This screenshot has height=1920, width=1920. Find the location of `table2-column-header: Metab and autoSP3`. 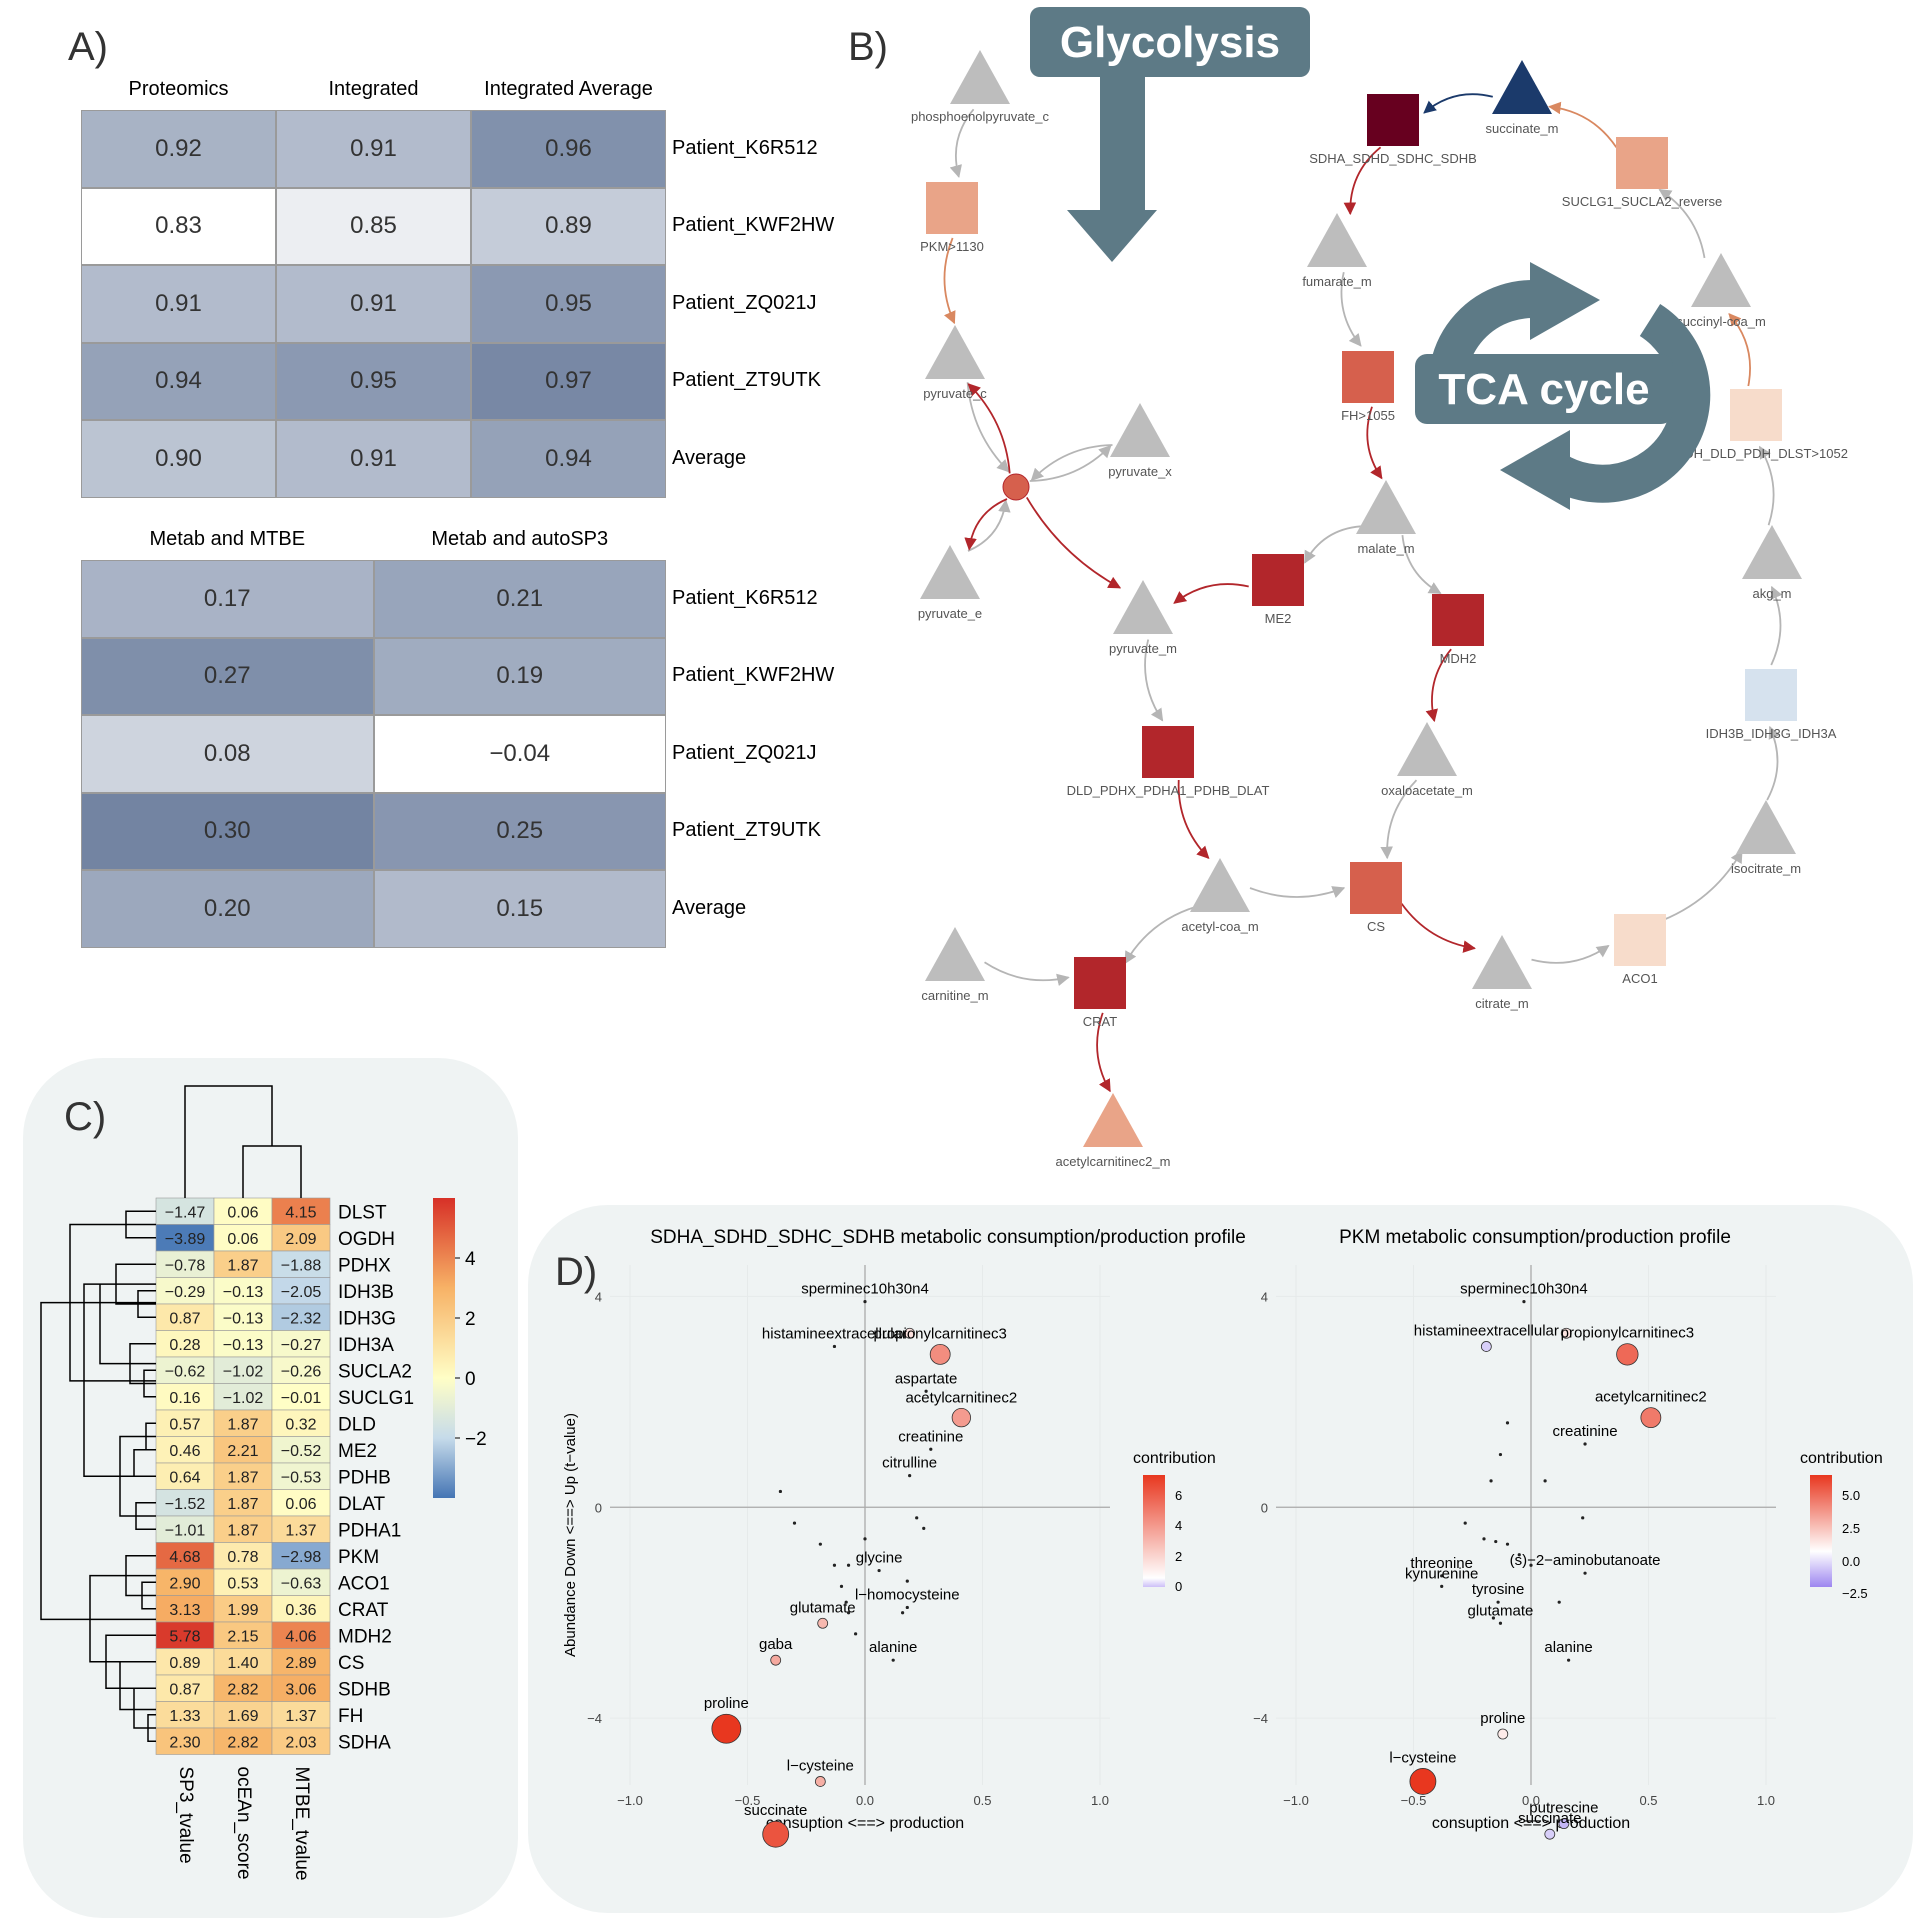

table2-column-header: Metab and autoSP3 is located at coordinates (520, 539).